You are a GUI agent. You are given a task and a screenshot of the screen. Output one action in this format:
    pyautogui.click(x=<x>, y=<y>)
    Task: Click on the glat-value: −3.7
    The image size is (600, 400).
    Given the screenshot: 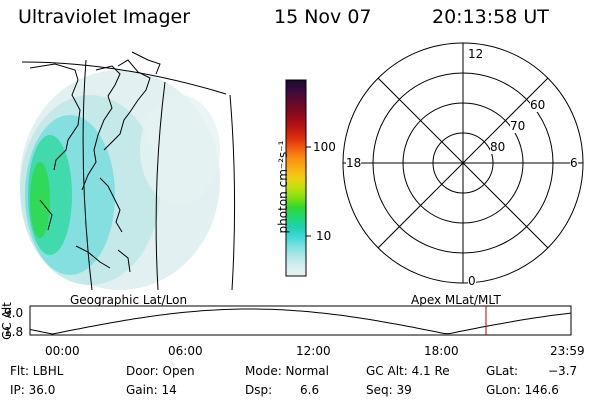 What is the action you would take?
    pyautogui.click(x=563, y=371)
    